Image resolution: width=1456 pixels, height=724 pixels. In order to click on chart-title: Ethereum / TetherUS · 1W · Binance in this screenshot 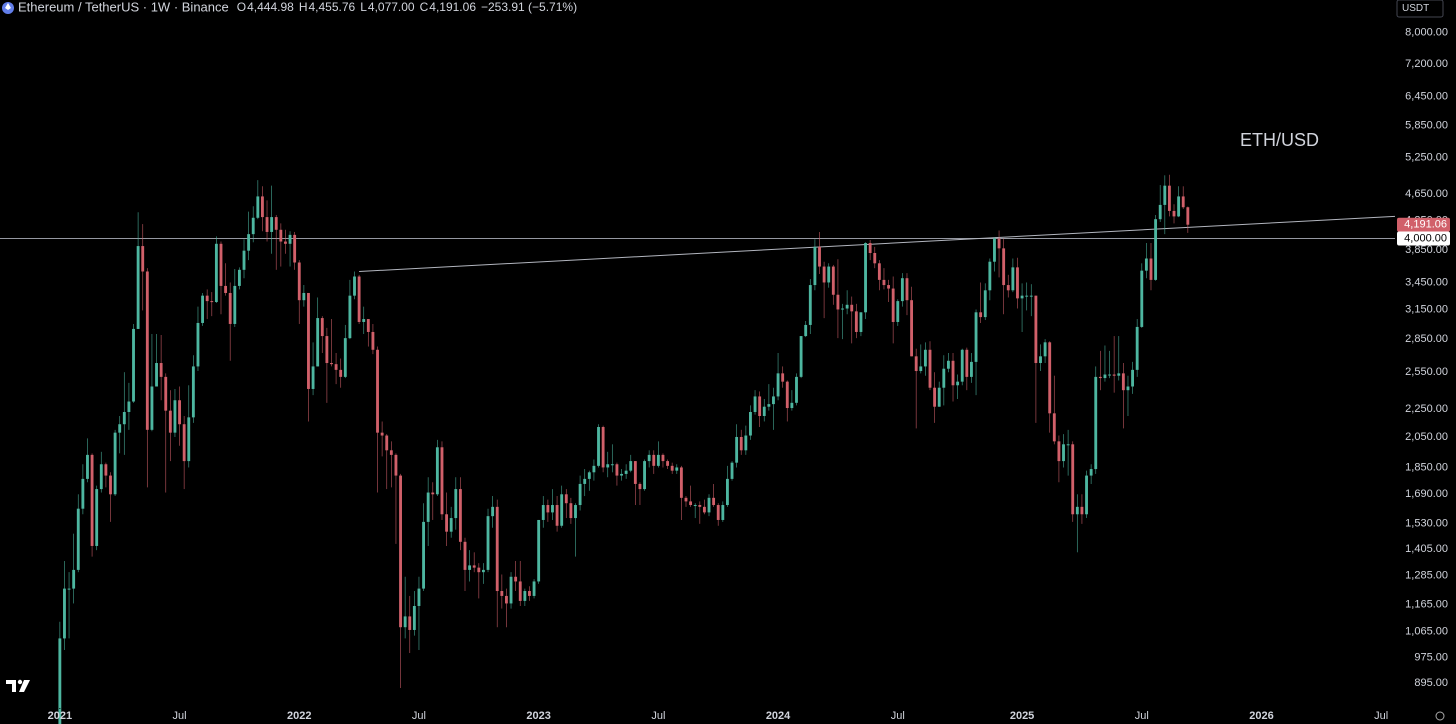, I will do `click(123, 7)`.